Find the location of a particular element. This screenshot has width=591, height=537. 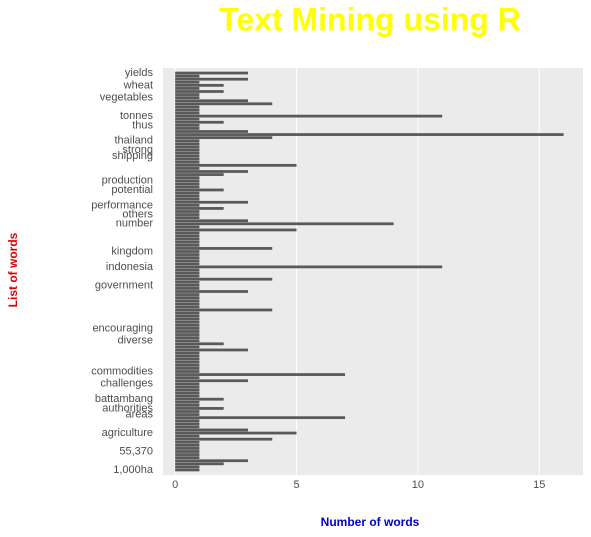

x-tick-label: 5 is located at coordinates (296, 485).